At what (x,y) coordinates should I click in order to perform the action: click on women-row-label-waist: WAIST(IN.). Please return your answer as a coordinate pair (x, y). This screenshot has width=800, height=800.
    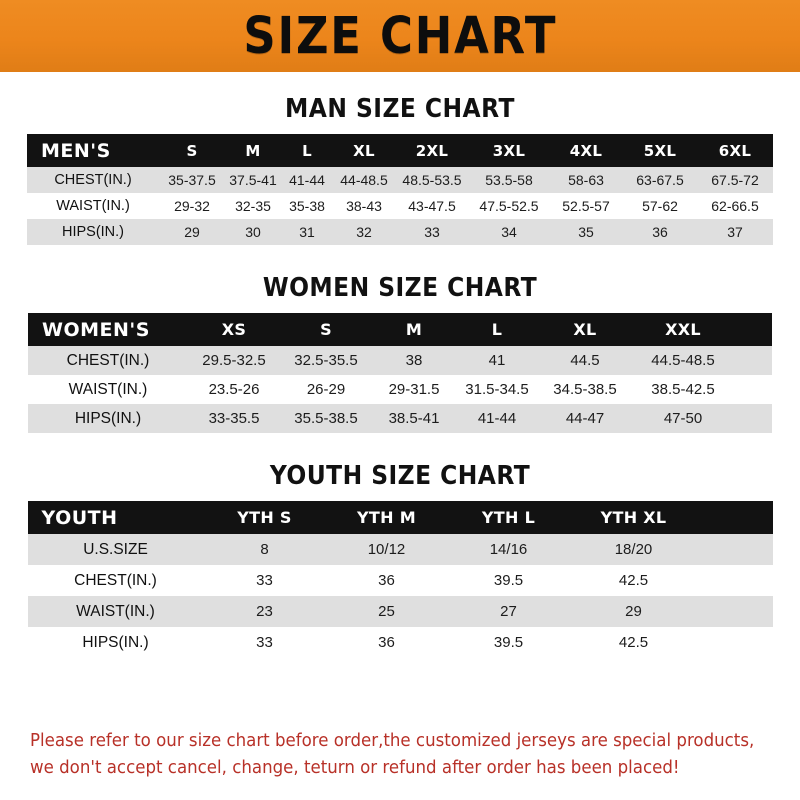
    Looking at the image, I should click on (108, 389).